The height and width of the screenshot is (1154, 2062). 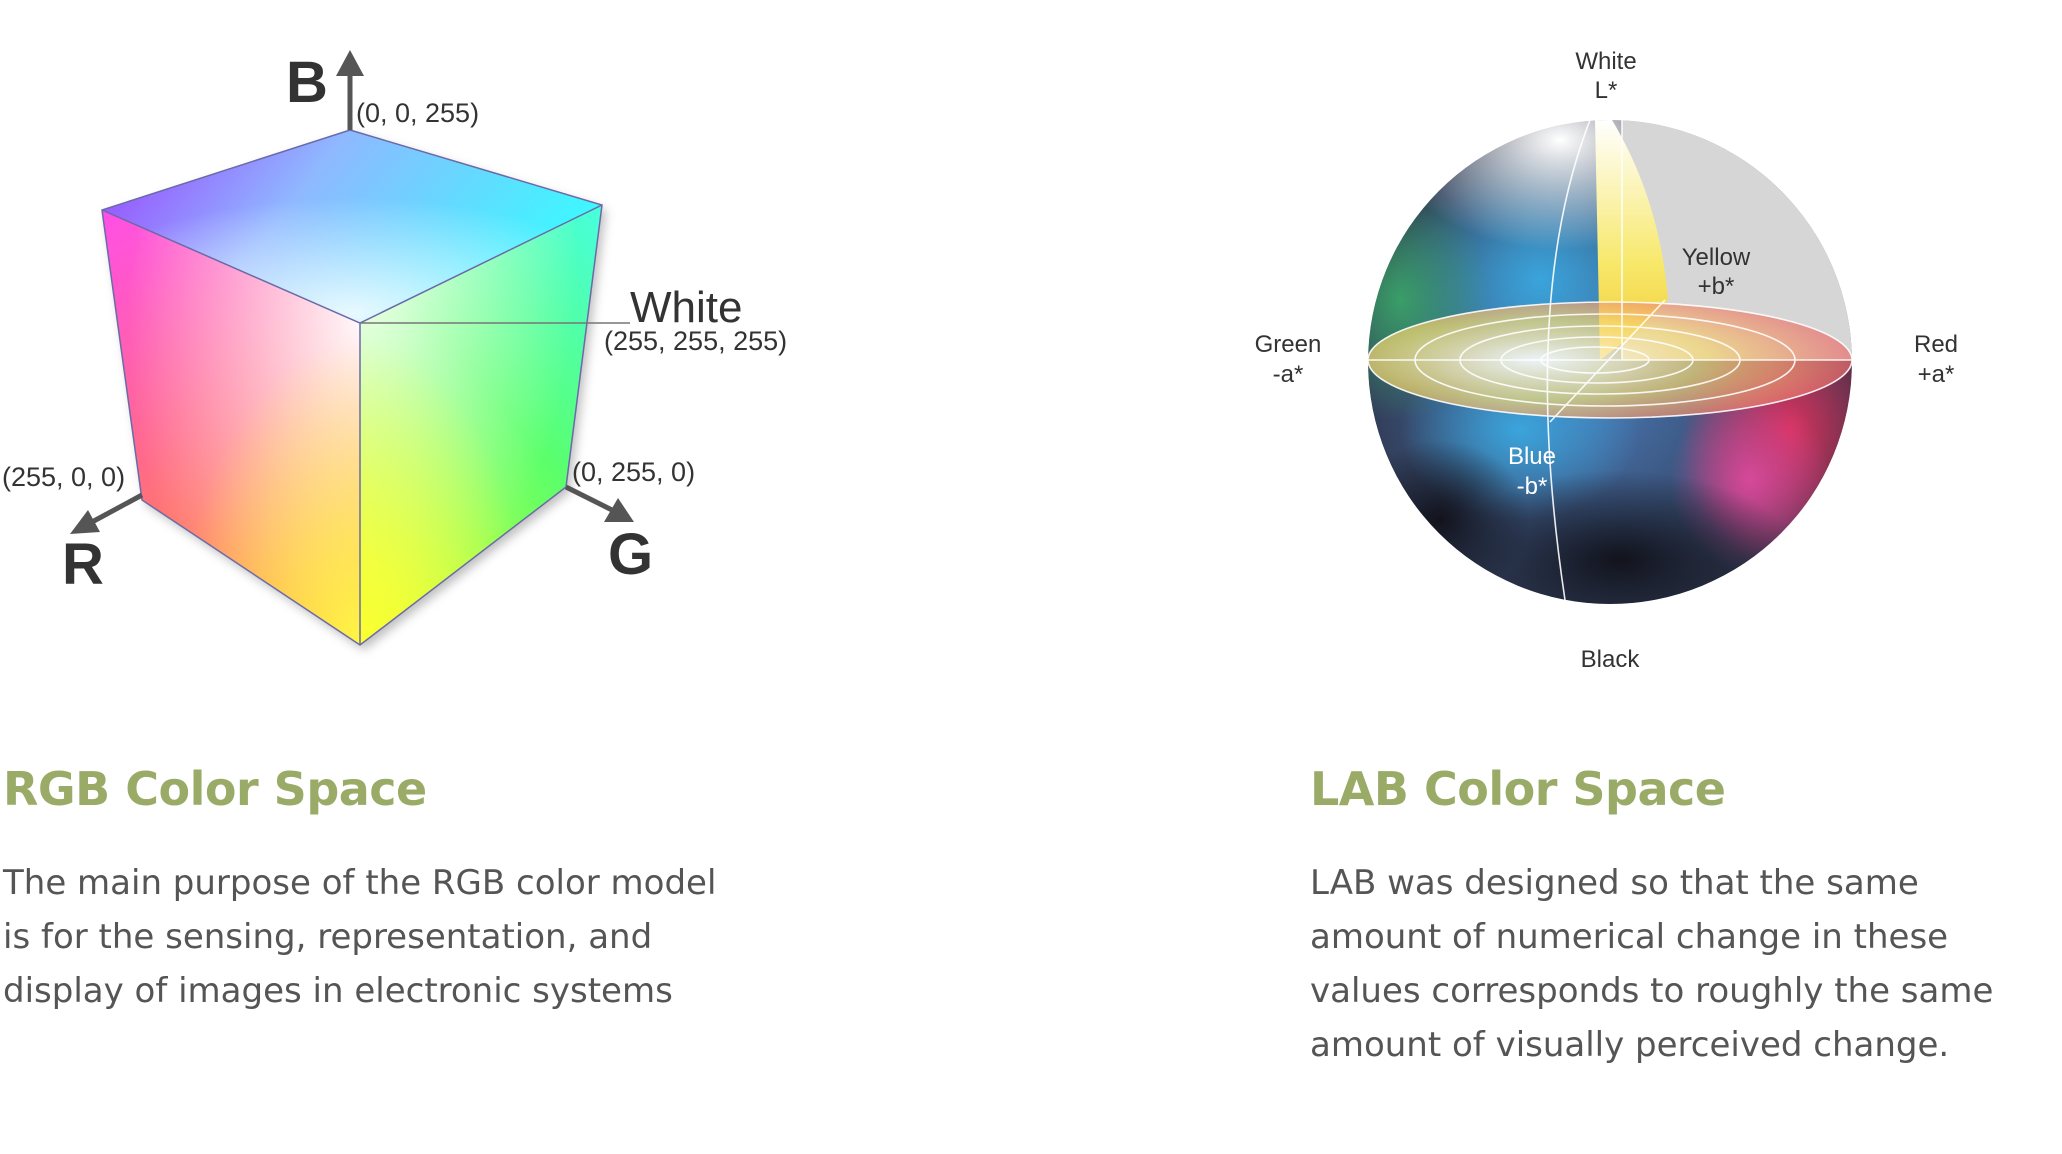 I want to click on lab-grid-lines, so click(x=1610, y=360).